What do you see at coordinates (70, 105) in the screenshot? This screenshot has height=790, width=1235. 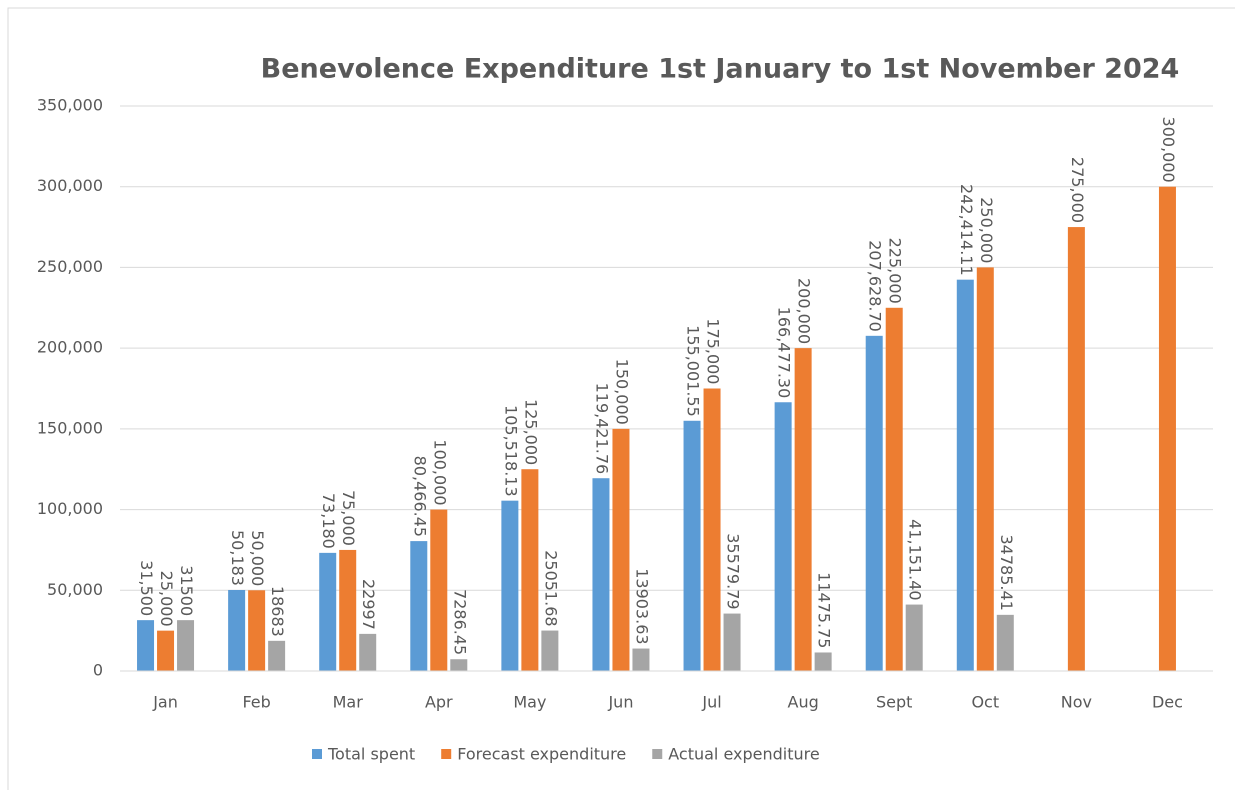 I see `y-tick-label: 350,000` at bounding box center [70, 105].